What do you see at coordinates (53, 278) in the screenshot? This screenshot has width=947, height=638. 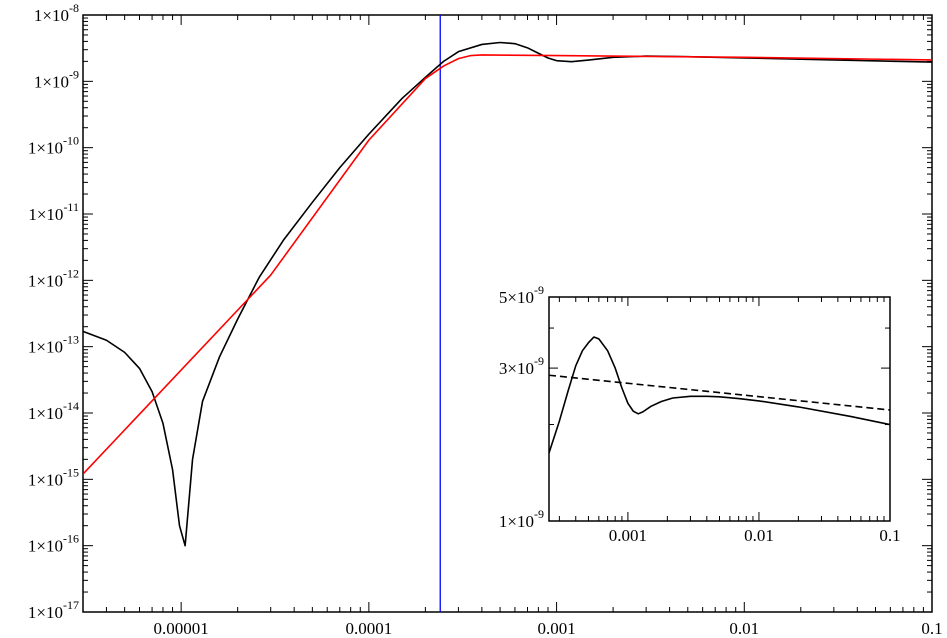 I see `main-y-tick-label: 1×10⁻¹²` at bounding box center [53, 278].